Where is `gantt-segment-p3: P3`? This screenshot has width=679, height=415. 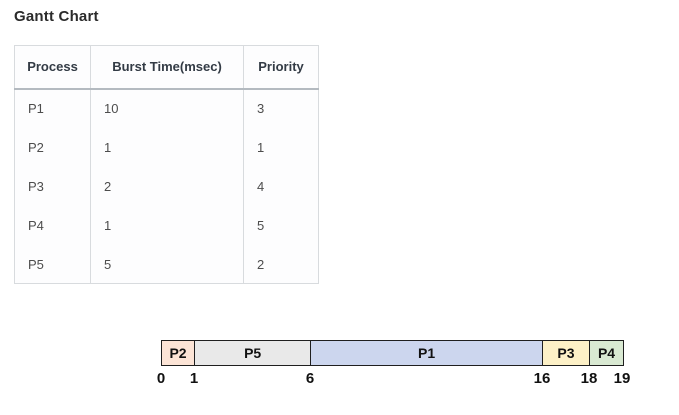
gantt-segment-p3: P3 is located at coordinates (566, 353).